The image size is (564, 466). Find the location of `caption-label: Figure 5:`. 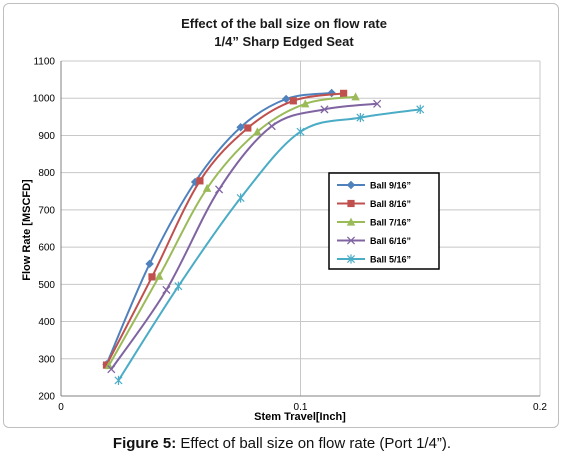

caption-label: Figure 5: is located at coordinates (144, 443).